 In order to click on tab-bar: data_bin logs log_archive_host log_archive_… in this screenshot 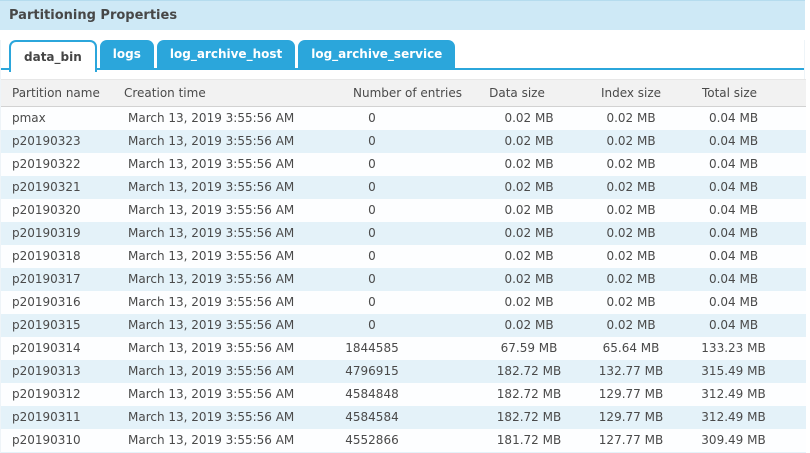, I will do `click(402, 56)`.